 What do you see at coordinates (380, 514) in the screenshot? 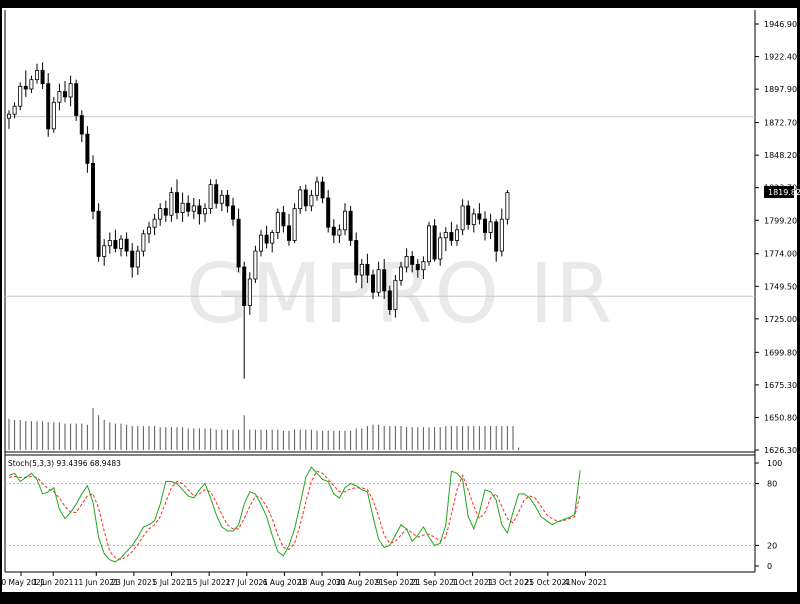
I see `stochastic-levels` at bounding box center [380, 514].